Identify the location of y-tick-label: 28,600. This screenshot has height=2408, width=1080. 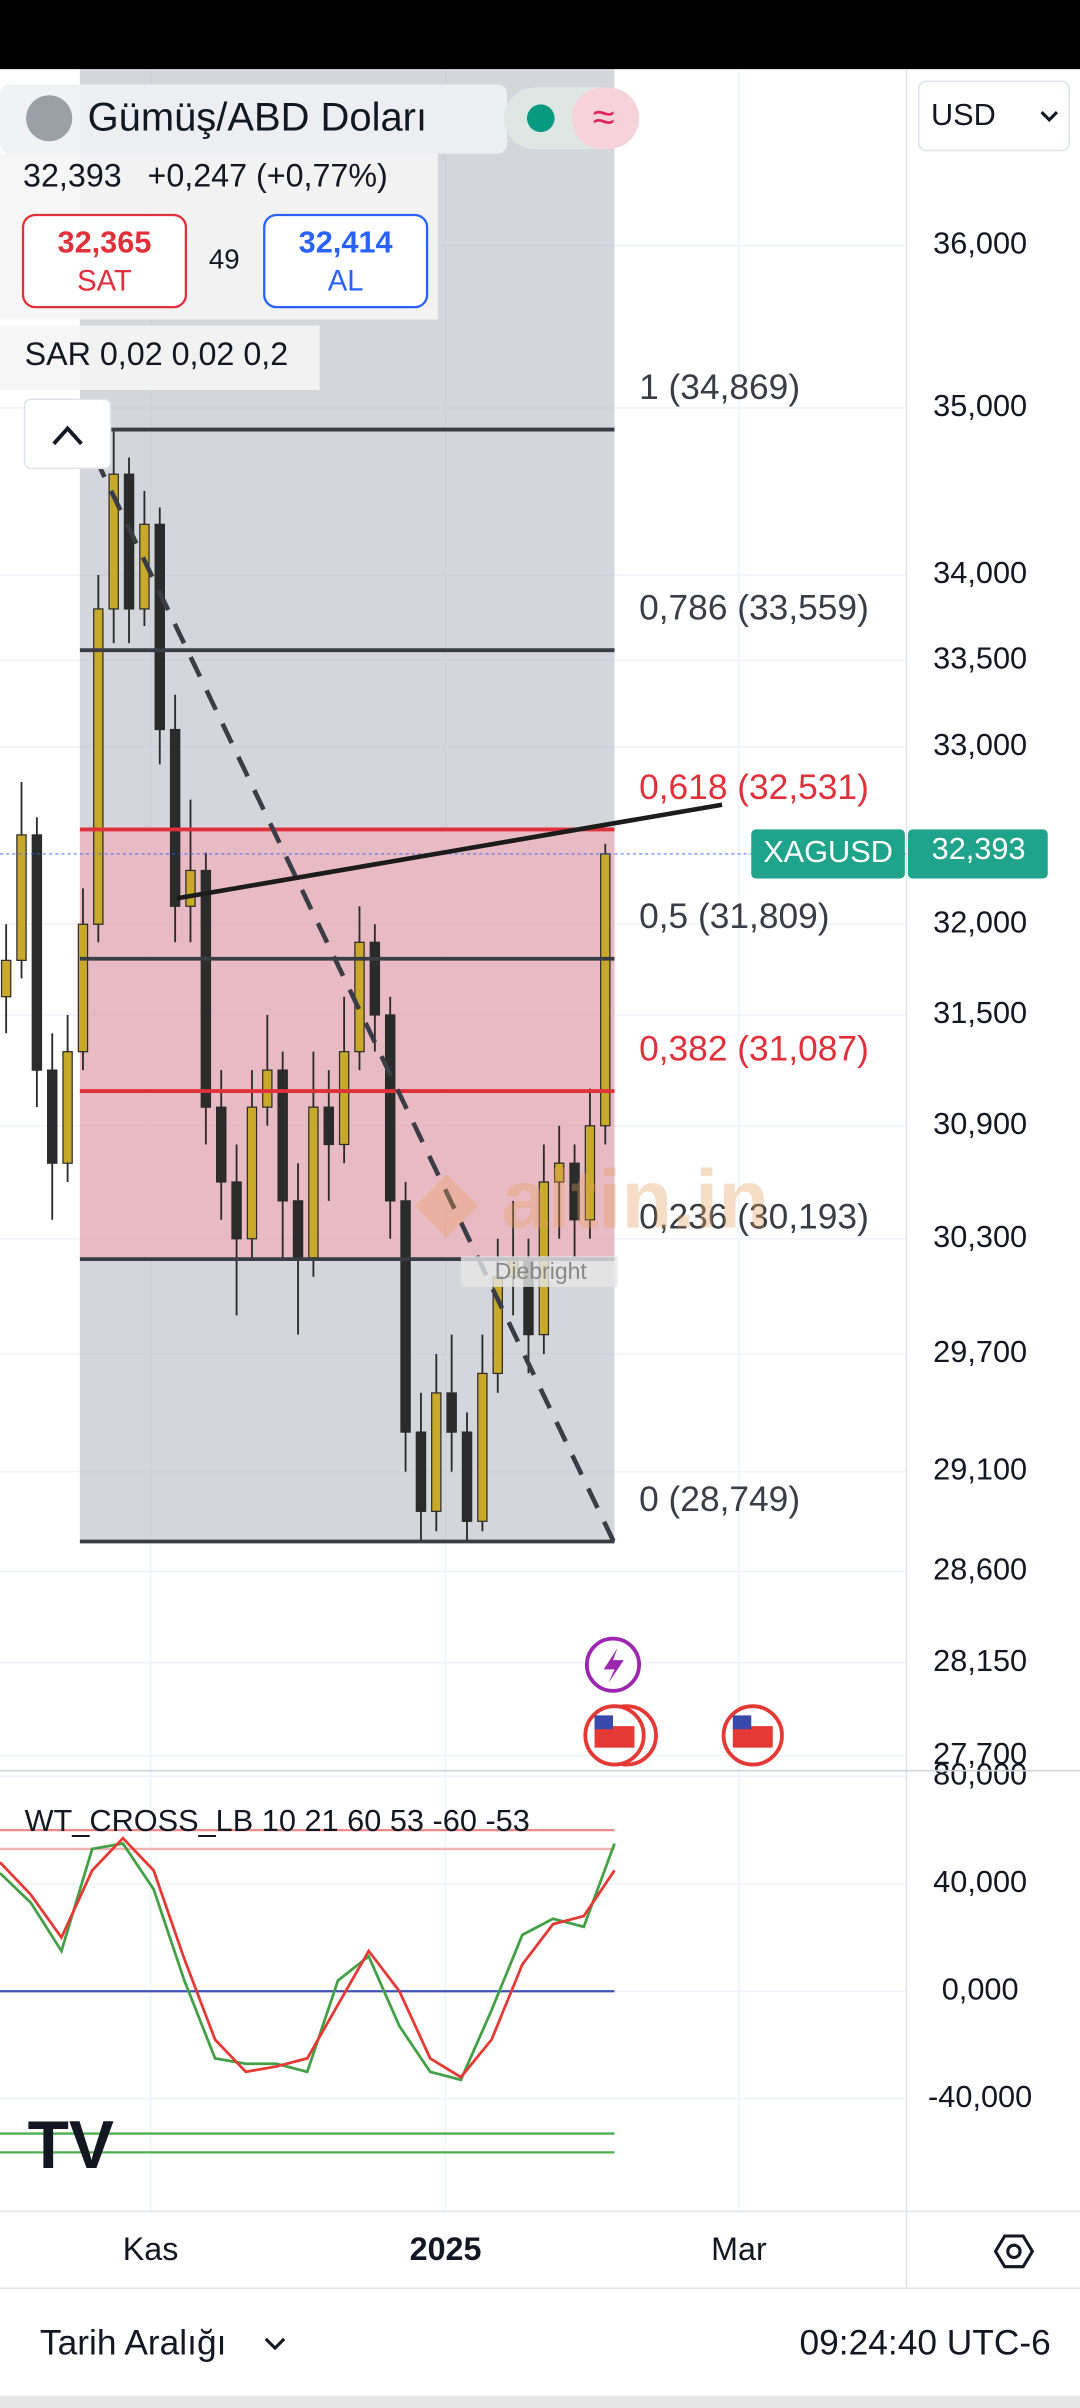
(980, 1569).